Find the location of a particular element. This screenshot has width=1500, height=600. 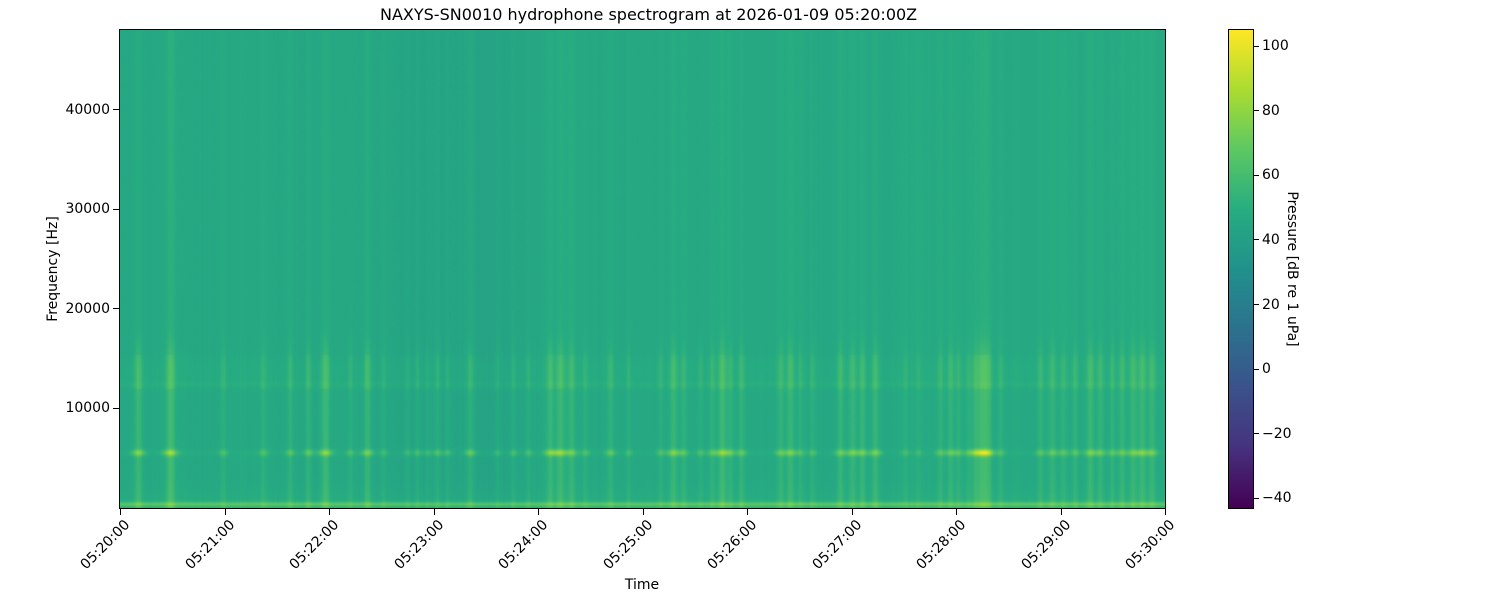

colorbar-gradient is located at coordinates (1241, 269).